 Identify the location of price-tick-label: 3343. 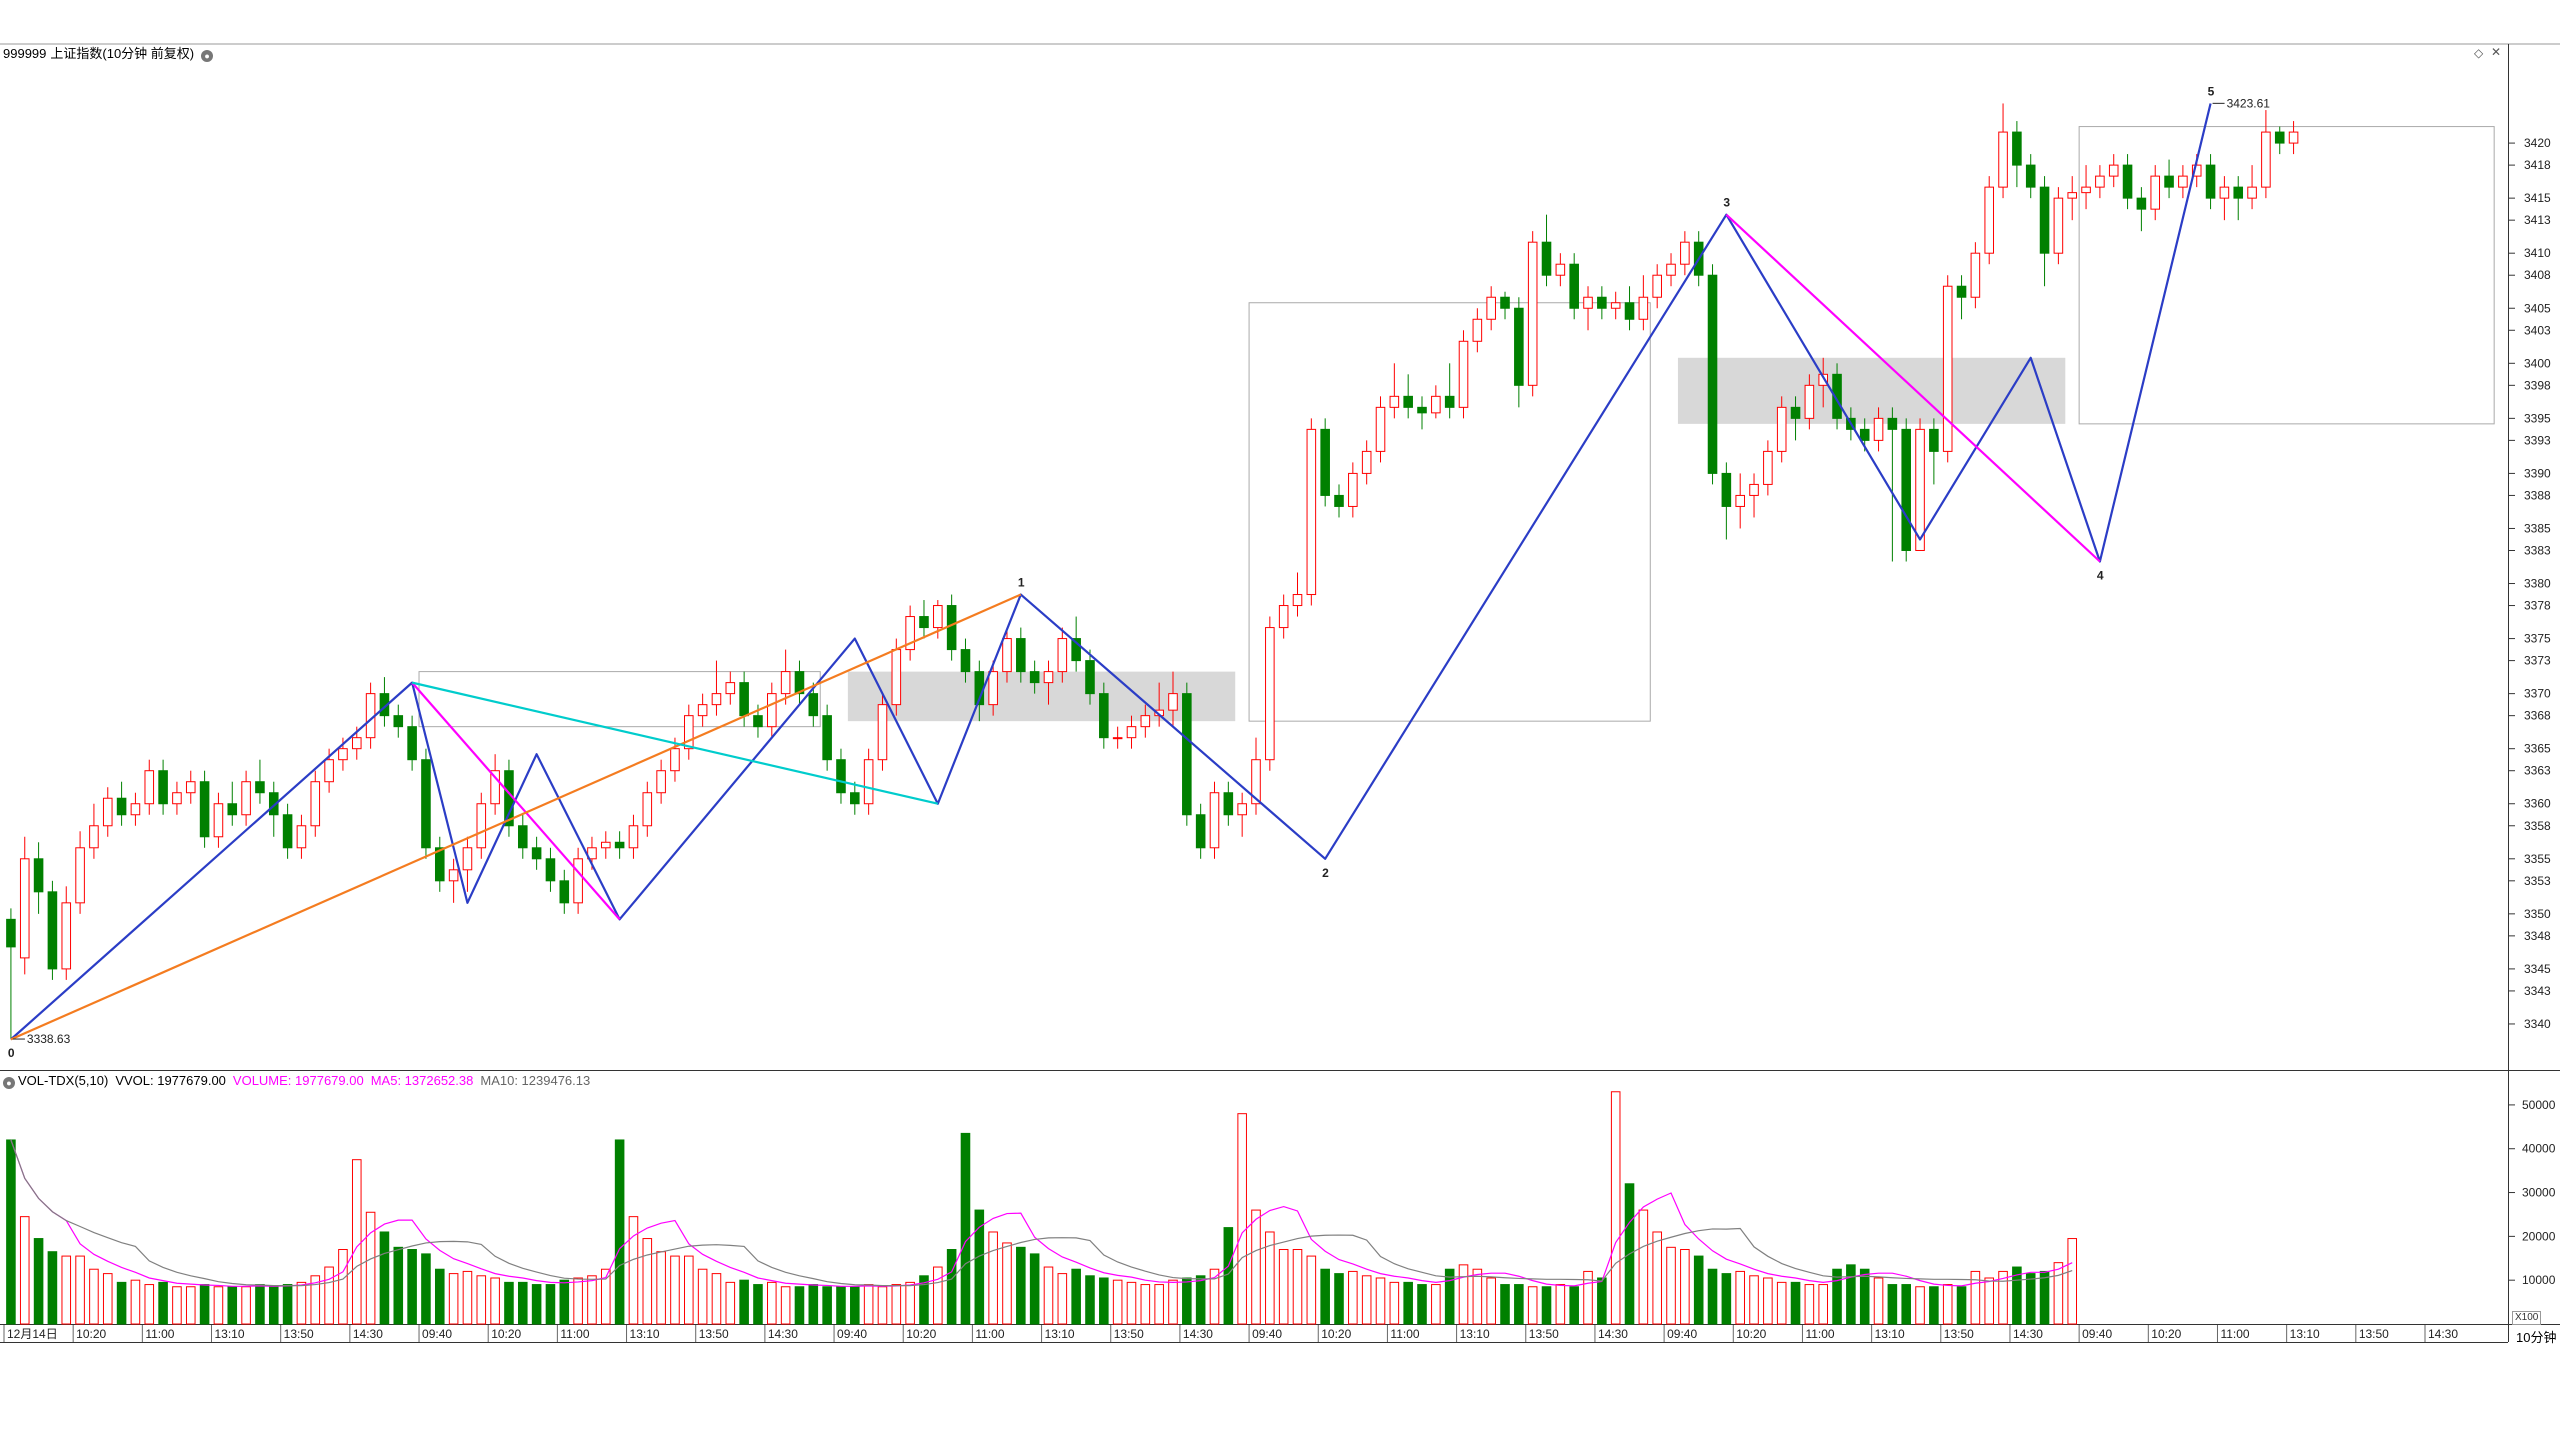
(2537, 991).